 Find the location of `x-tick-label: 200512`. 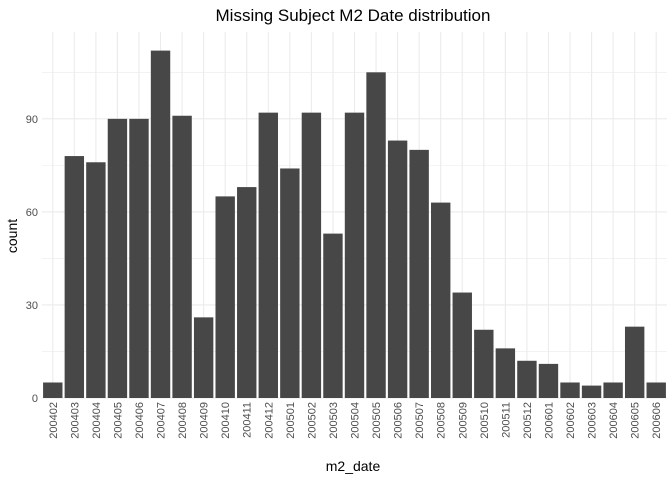

x-tick-label: 200512 is located at coordinates (528, 420).